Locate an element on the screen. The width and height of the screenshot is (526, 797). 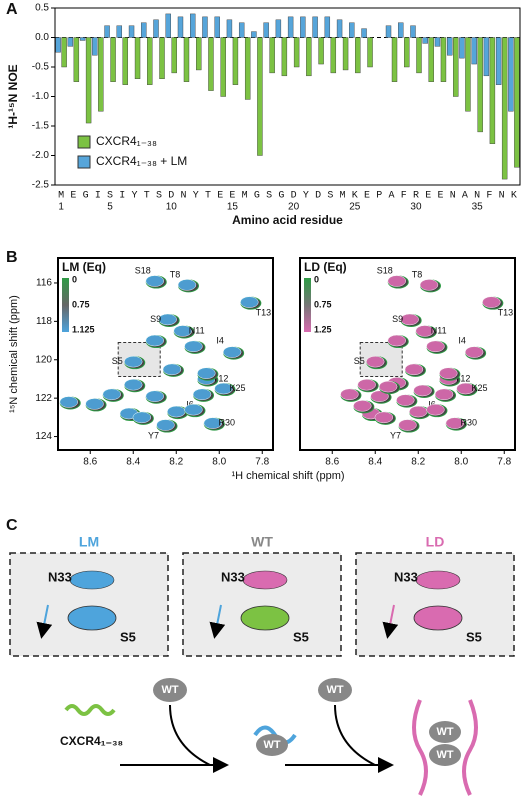
x-tick-label: 20 is located at coordinates (294, 207).